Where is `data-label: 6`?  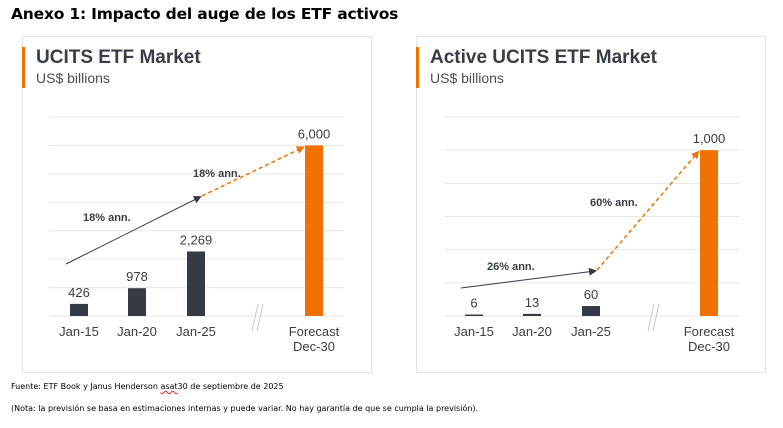
data-label: 6 is located at coordinates (473, 303).